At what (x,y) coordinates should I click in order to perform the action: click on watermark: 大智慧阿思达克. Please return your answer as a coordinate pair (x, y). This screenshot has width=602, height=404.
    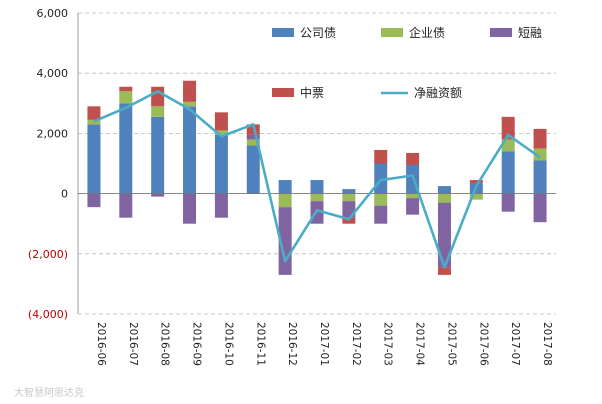
    Looking at the image, I should click on (49, 392).